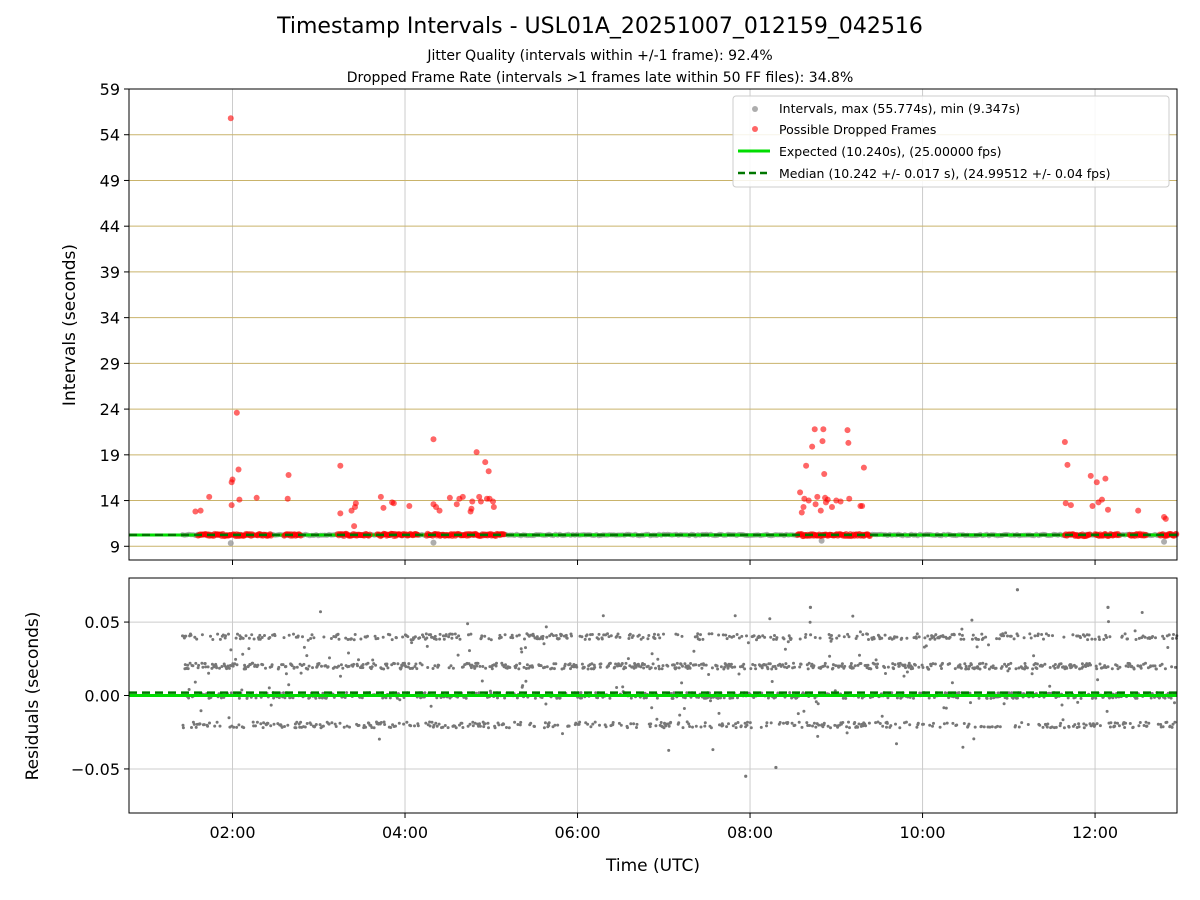 The height and width of the screenshot is (900, 1200). What do you see at coordinates (230, 543) in the screenshot?
I see `interval-low-point` at bounding box center [230, 543].